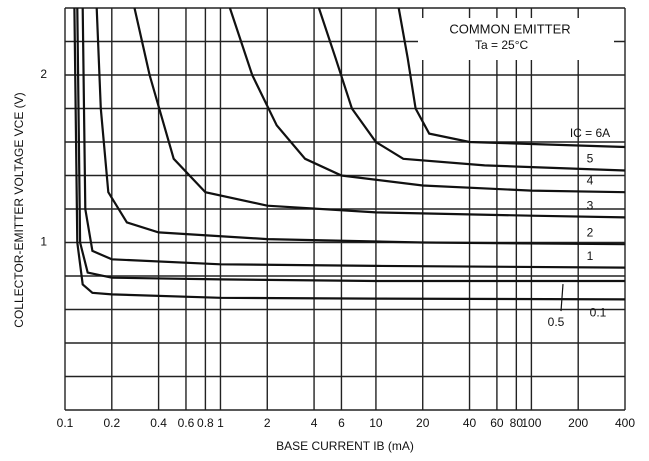 The width and height of the screenshot is (649, 461). What do you see at coordinates (578, 423) in the screenshot?
I see `x-tick-label: 200` at bounding box center [578, 423].